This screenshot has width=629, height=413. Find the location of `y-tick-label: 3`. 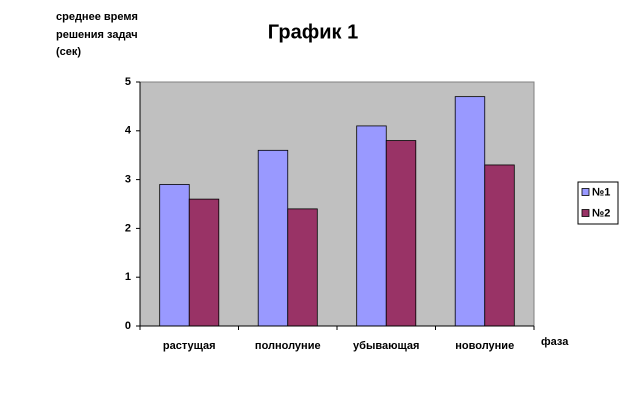

y-tick-label: 3 is located at coordinates (128, 180).